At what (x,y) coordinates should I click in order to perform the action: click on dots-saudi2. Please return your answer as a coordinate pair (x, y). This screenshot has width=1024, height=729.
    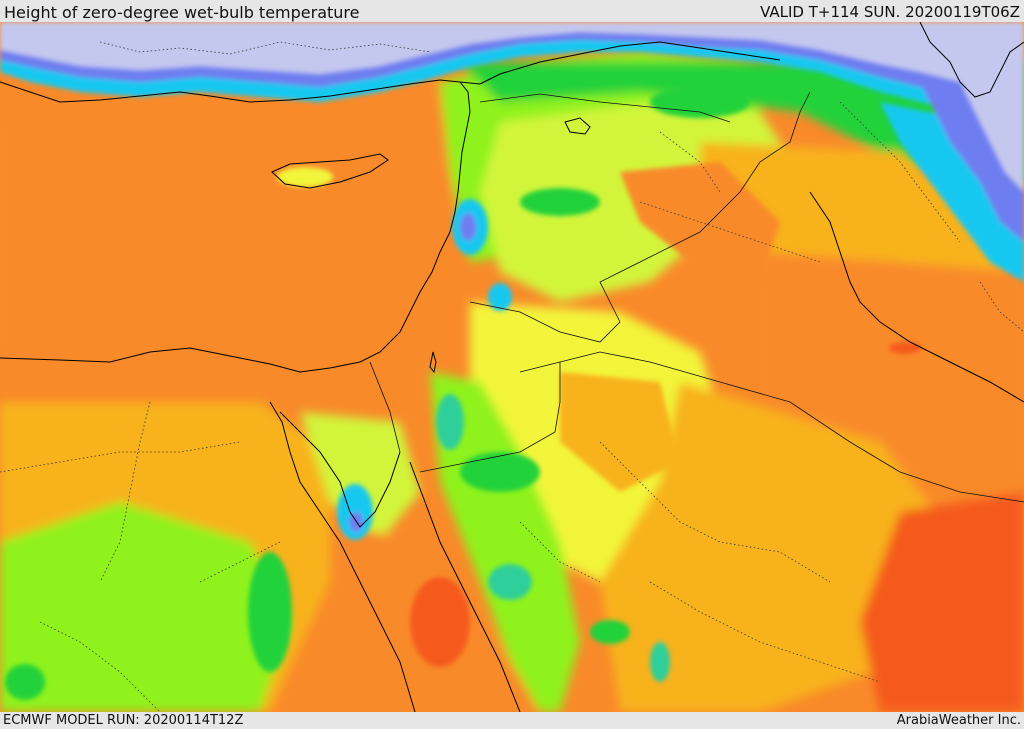
    Looking at the image, I should click on (765, 632).